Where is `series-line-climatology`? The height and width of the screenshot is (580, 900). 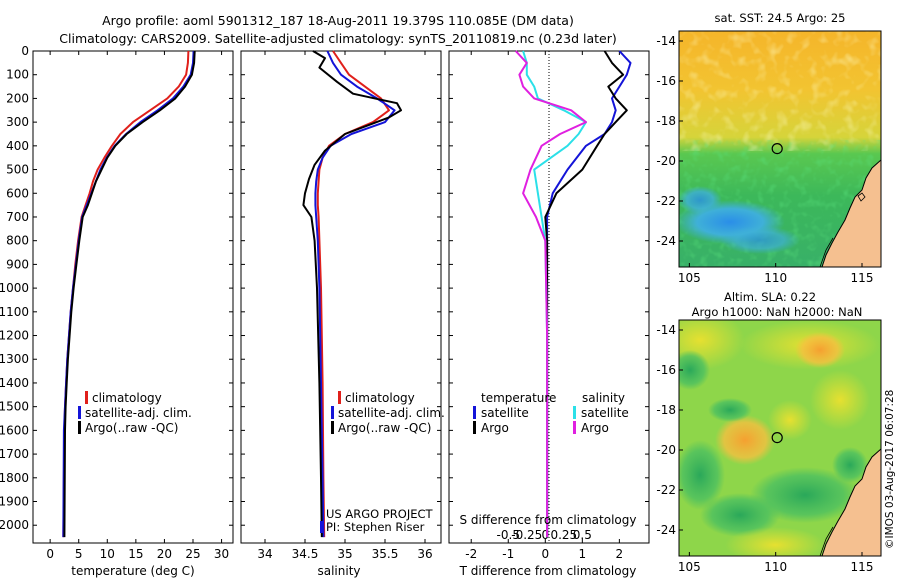 series-line-climatology is located at coordinates (126, 294).